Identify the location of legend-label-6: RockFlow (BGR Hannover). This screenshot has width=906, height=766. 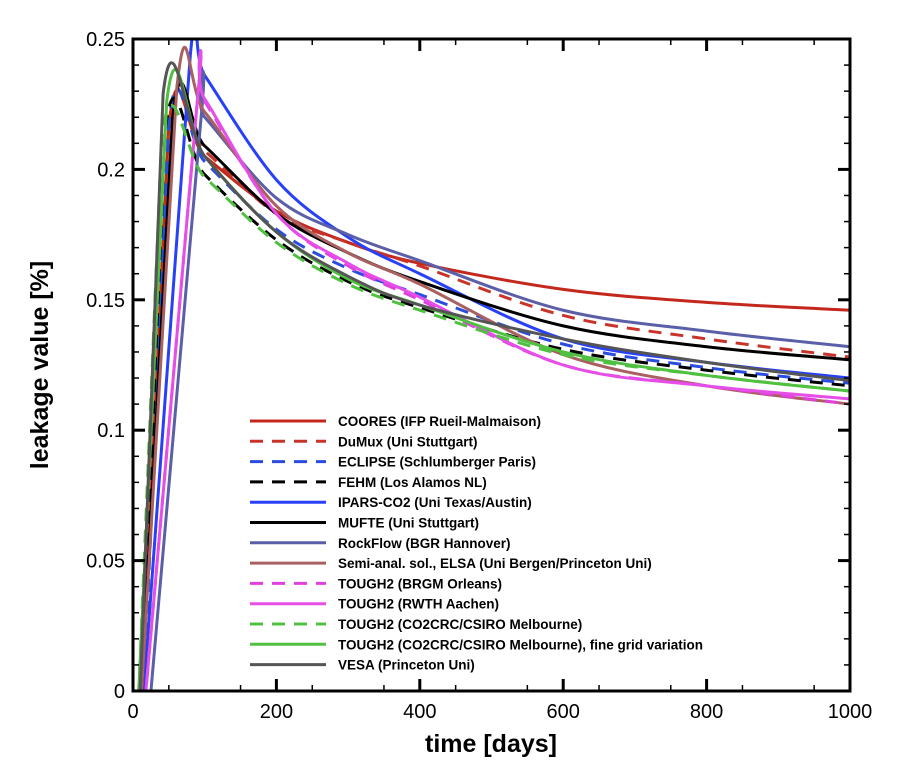
(424, 543).